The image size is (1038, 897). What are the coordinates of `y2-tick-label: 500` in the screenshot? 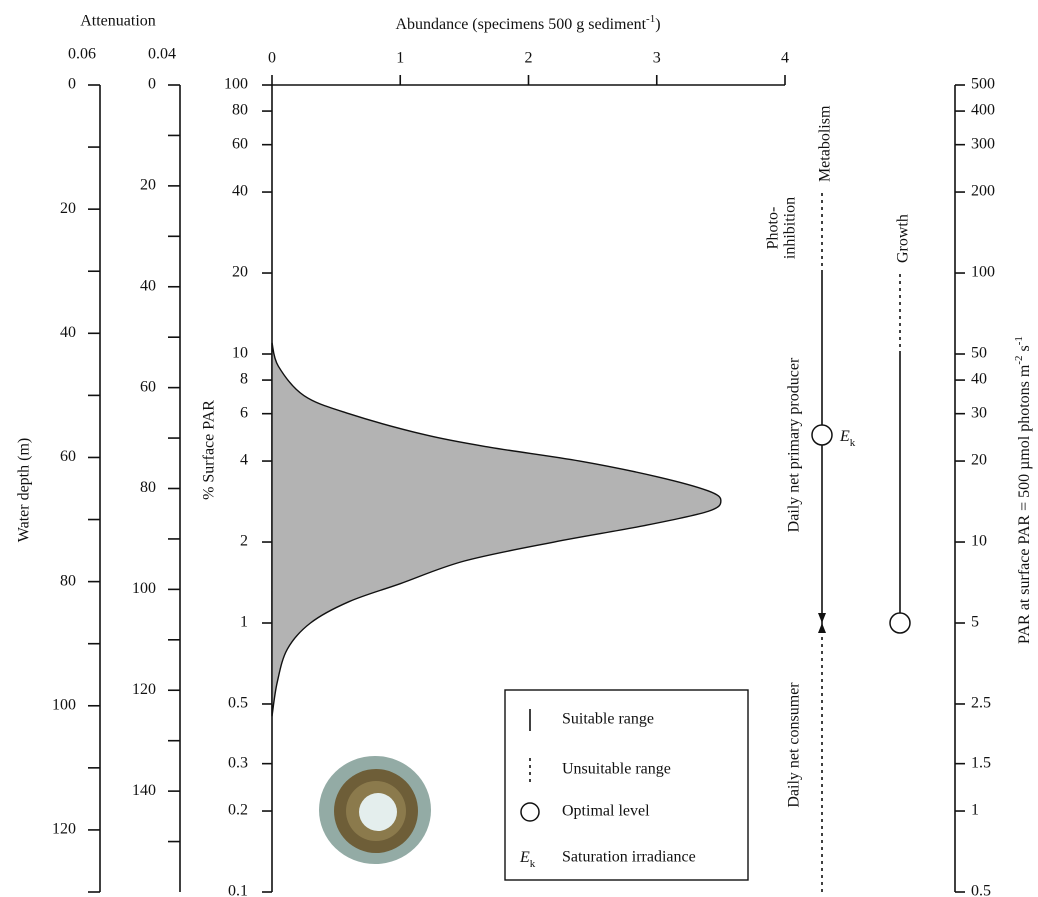 It's located at (983, 84).